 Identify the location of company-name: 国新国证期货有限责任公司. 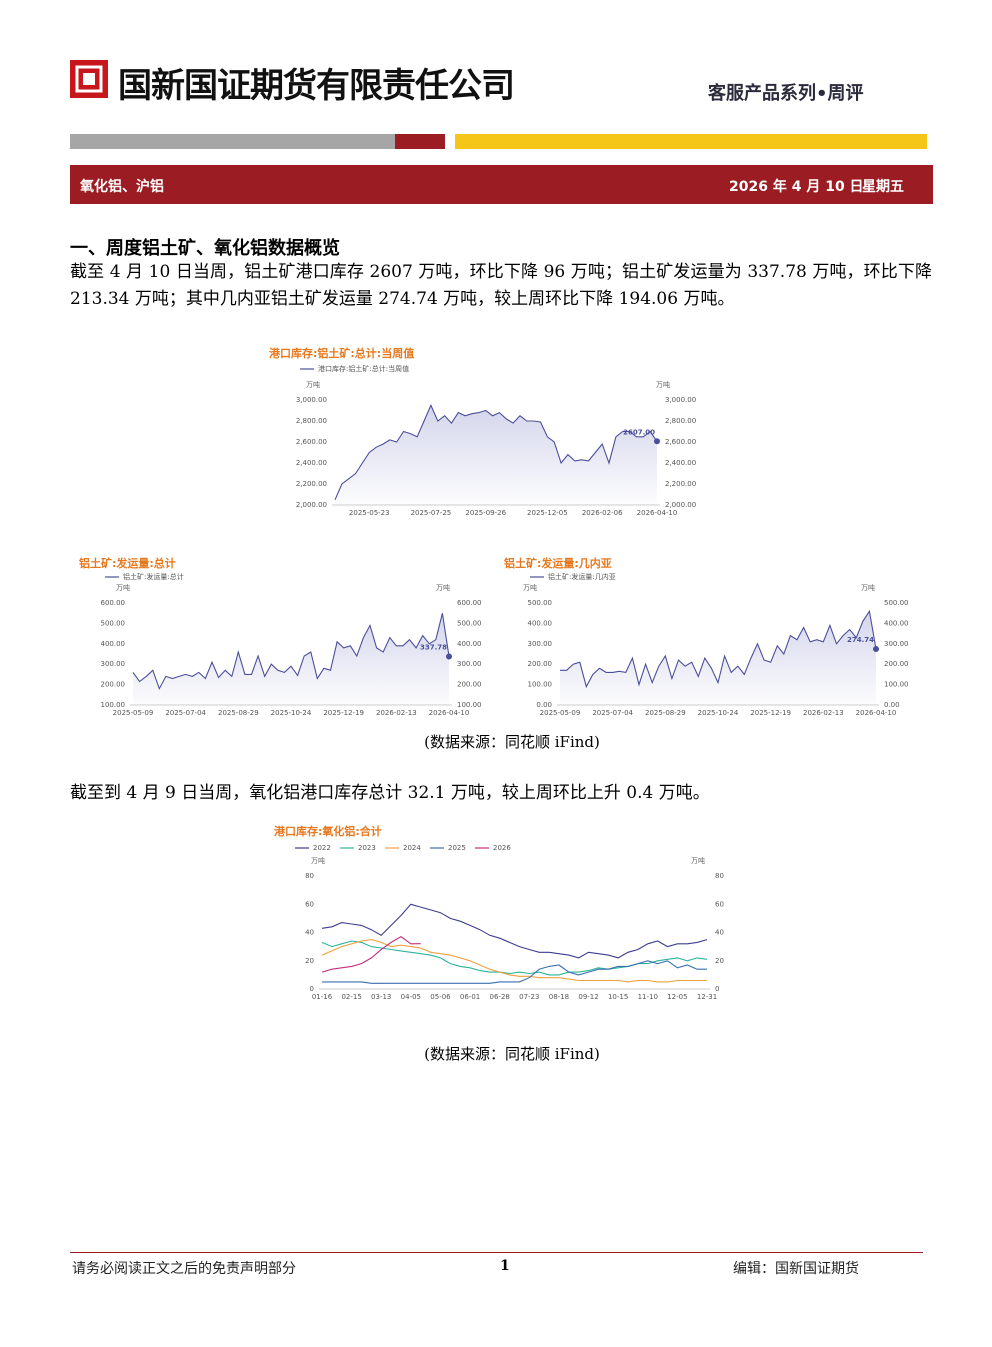
(316, 86).